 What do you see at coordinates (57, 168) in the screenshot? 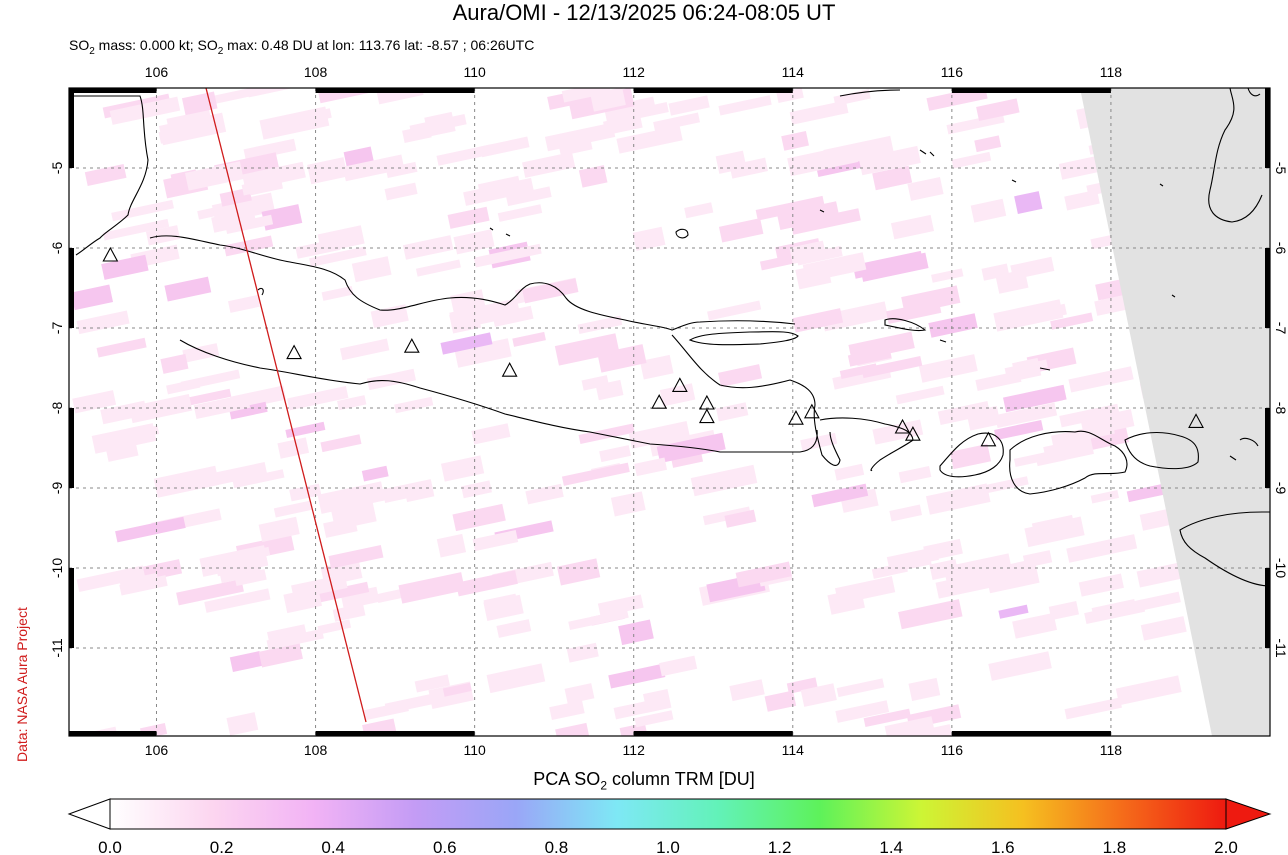
I see `lat-tick-label-left: -5` at bounding box center [57, 168].